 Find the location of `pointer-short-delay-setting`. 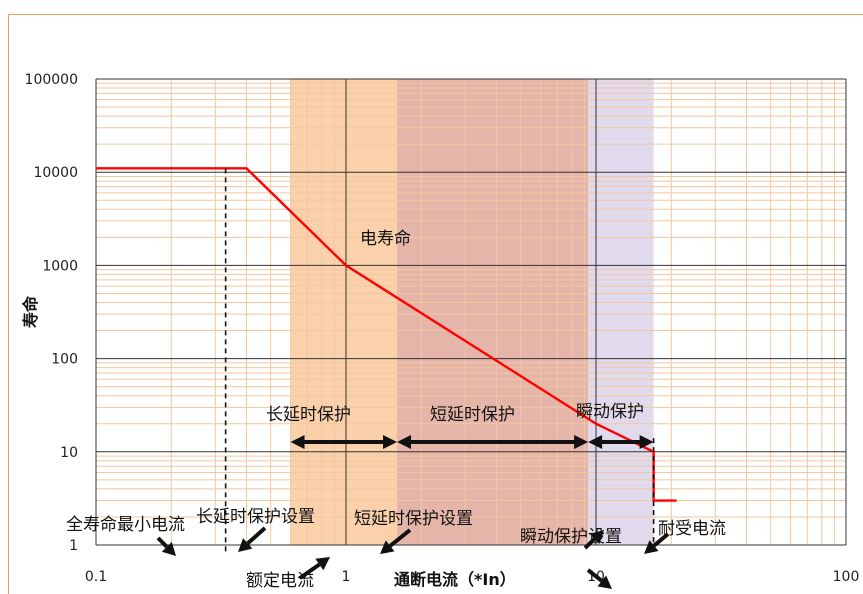

pointer-short-delay-setting is located at coordinates (396, 541).